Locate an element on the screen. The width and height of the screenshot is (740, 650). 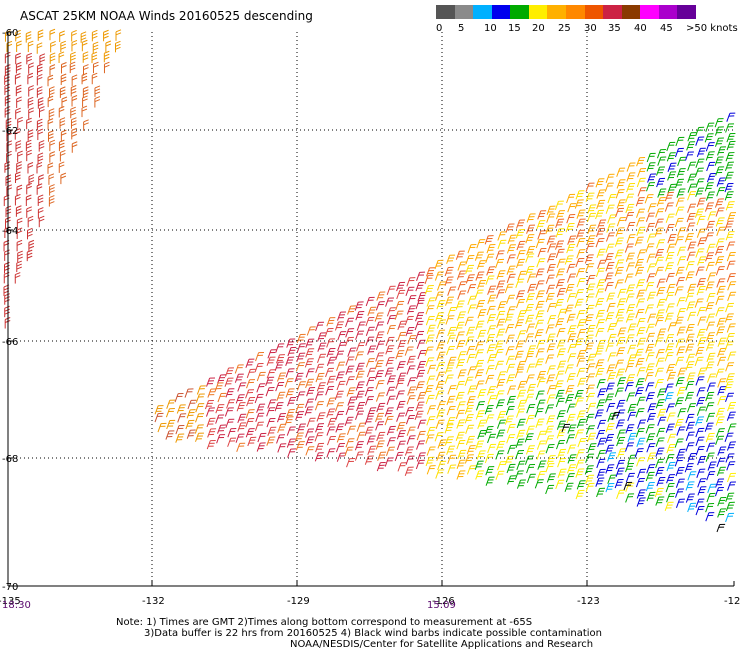
legend-label: 0 is located at coordinates (439, 28).